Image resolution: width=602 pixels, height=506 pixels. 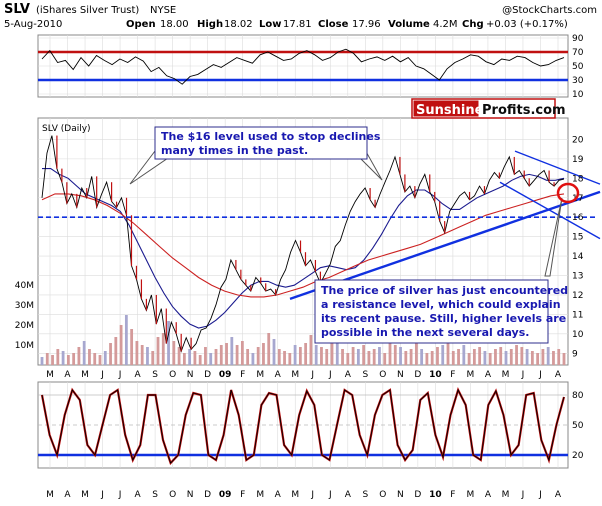 What do you see at coordinates (17, 9) in the screenshot?
I see `ticker-symbol: SLV` at bounding box center [17, 9].